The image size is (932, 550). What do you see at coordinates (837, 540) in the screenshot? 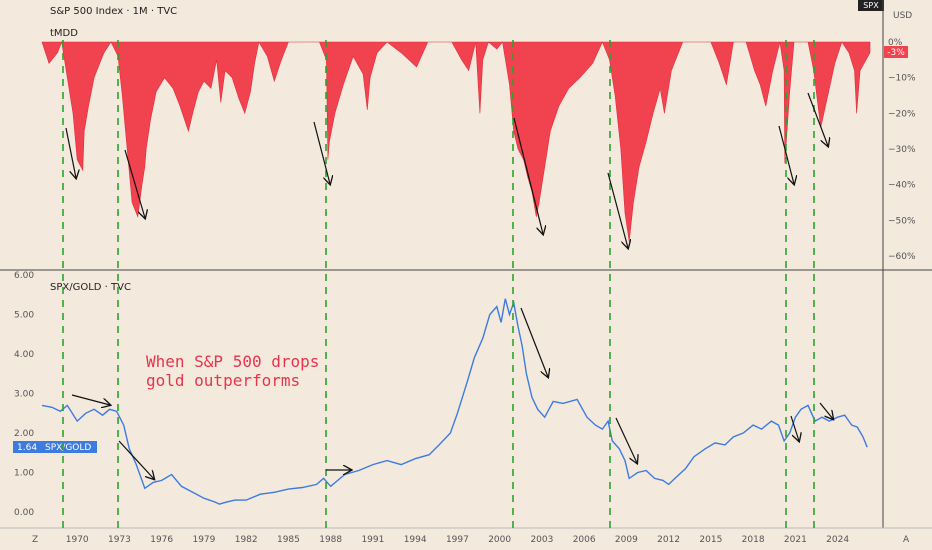
I see `x-tick-label: 2024` at bounding box center [837, 540].